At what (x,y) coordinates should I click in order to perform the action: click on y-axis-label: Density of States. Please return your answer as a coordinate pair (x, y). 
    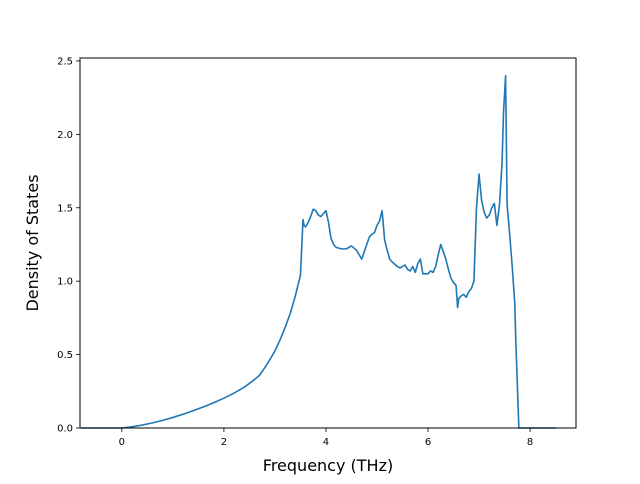
    Looking at the image, I should click on (32, 242).